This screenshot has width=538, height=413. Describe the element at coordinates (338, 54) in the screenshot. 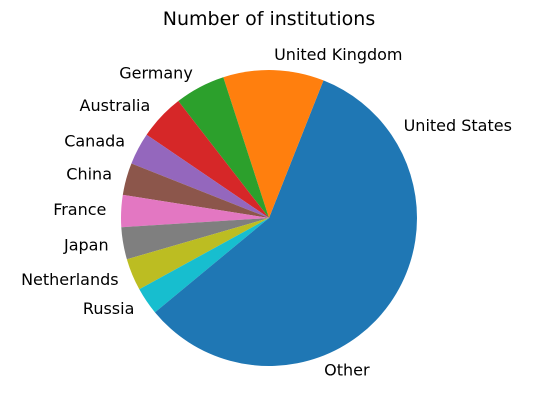

I see `pie-label-united-kingdom: United Kingdom` at that location.